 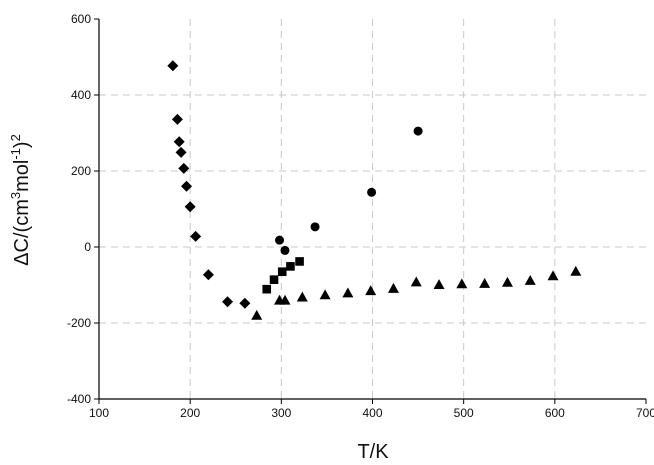 What do you see at coordinates (15, 154) in the screenshot?
I see `y-axis-label-sup-2: -1` at bounding box center [15, 154].